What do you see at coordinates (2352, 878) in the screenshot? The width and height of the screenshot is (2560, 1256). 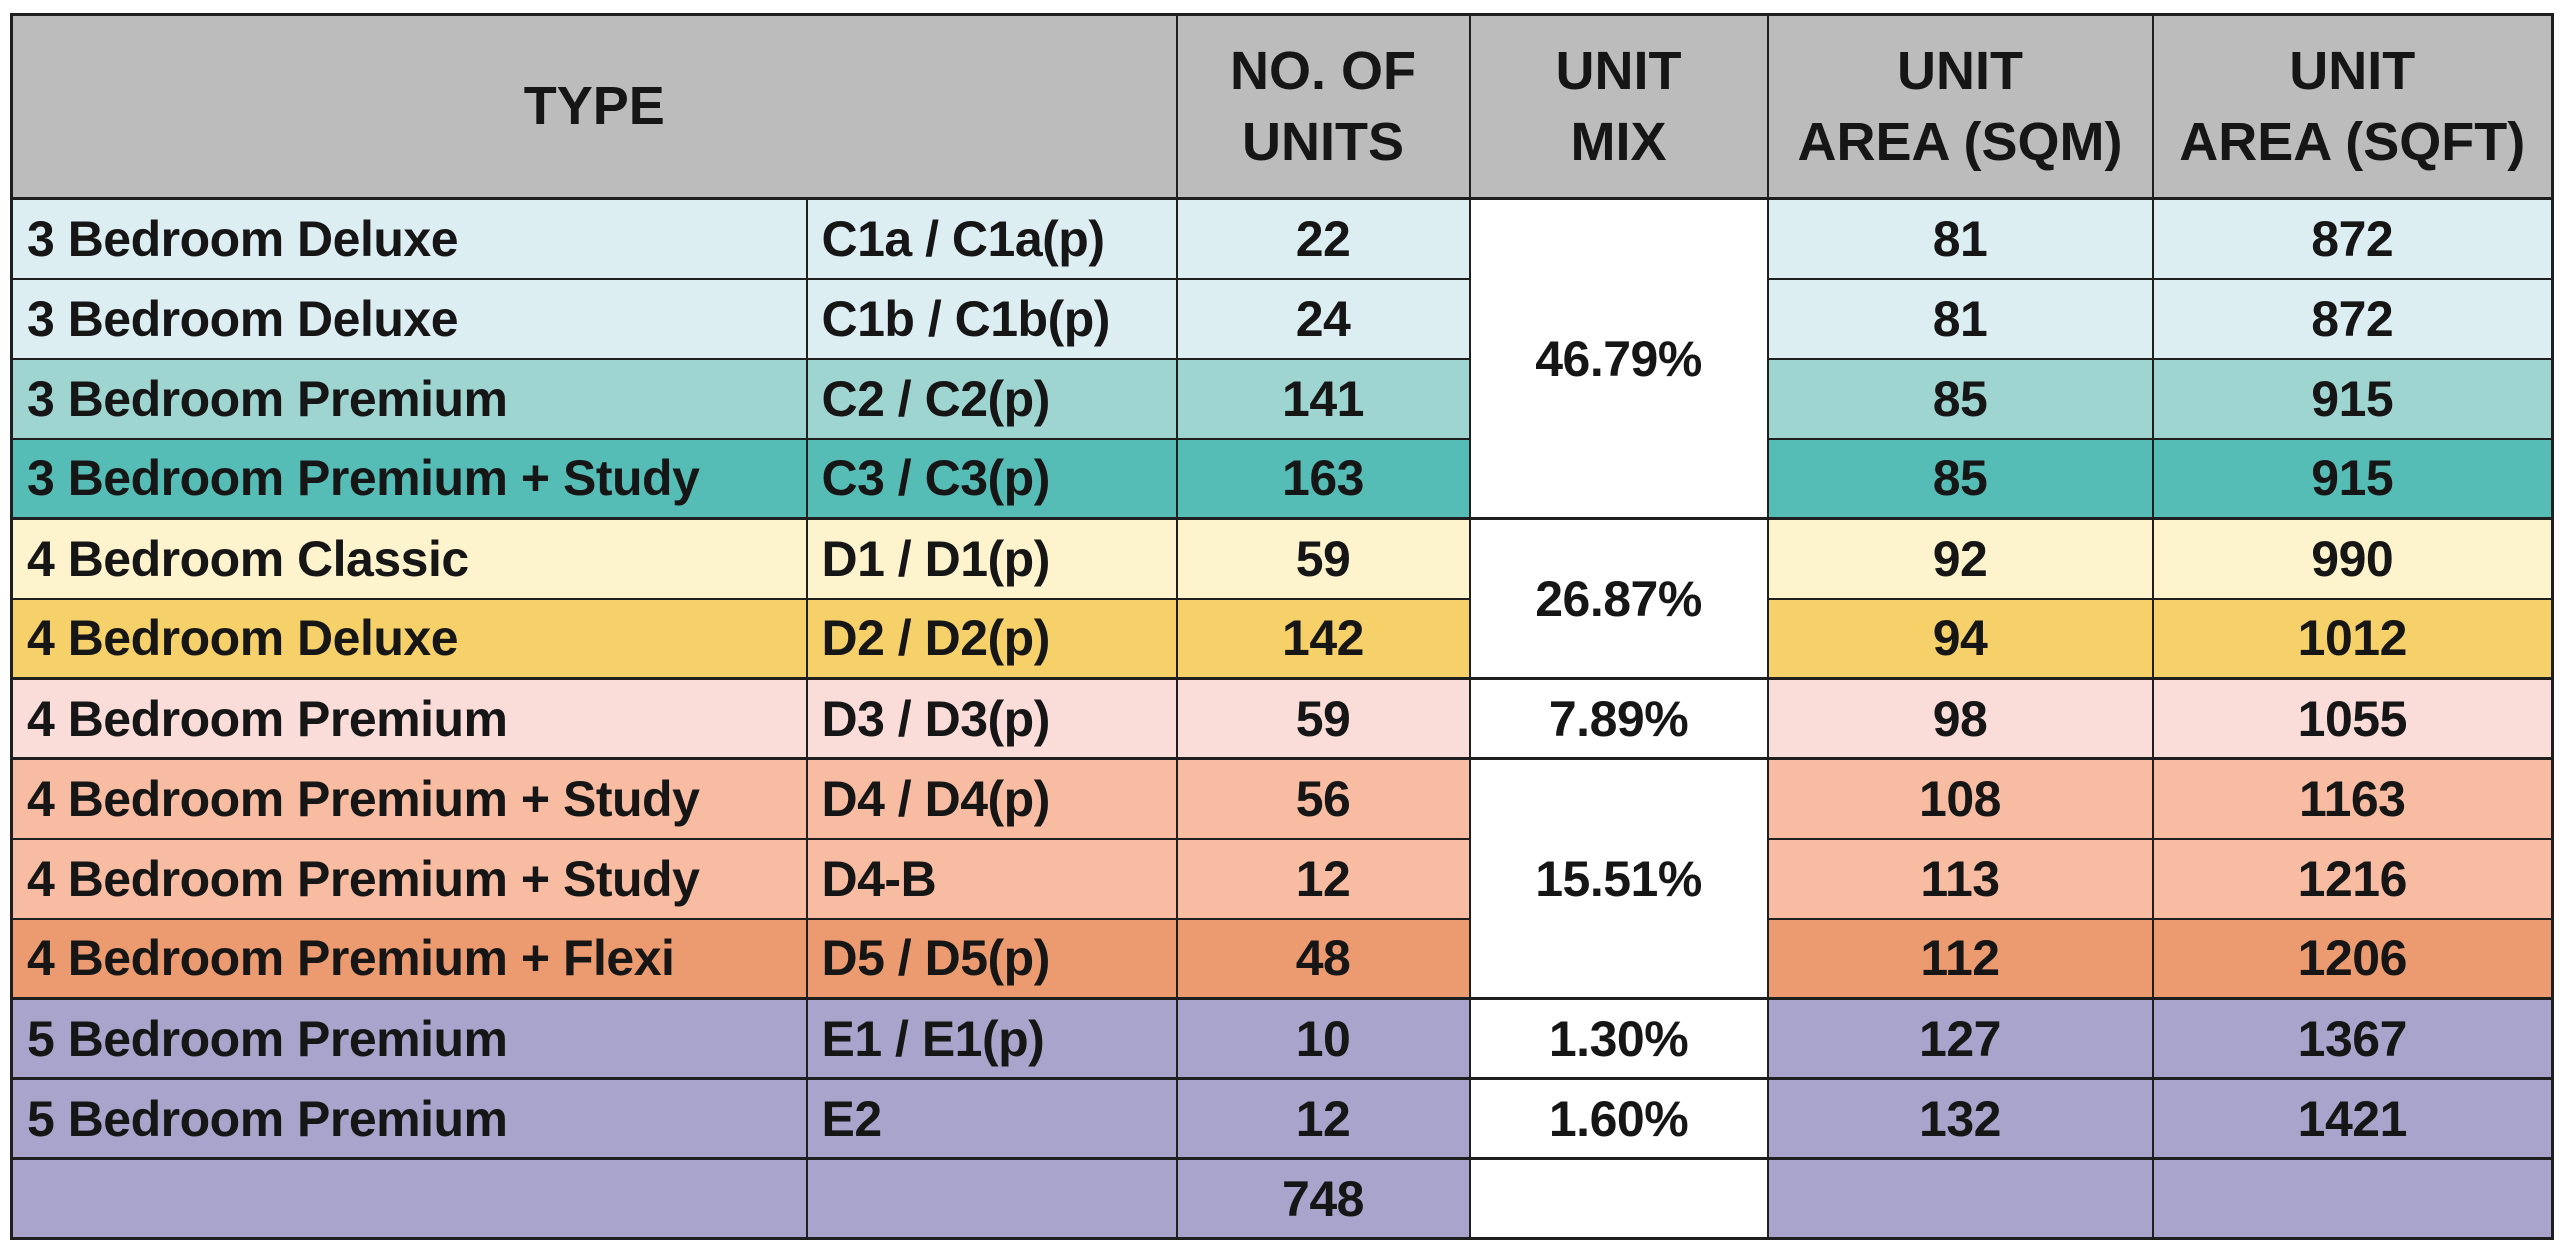 I see `sqft-cell: 1216` at bounding box center [2352, 878].